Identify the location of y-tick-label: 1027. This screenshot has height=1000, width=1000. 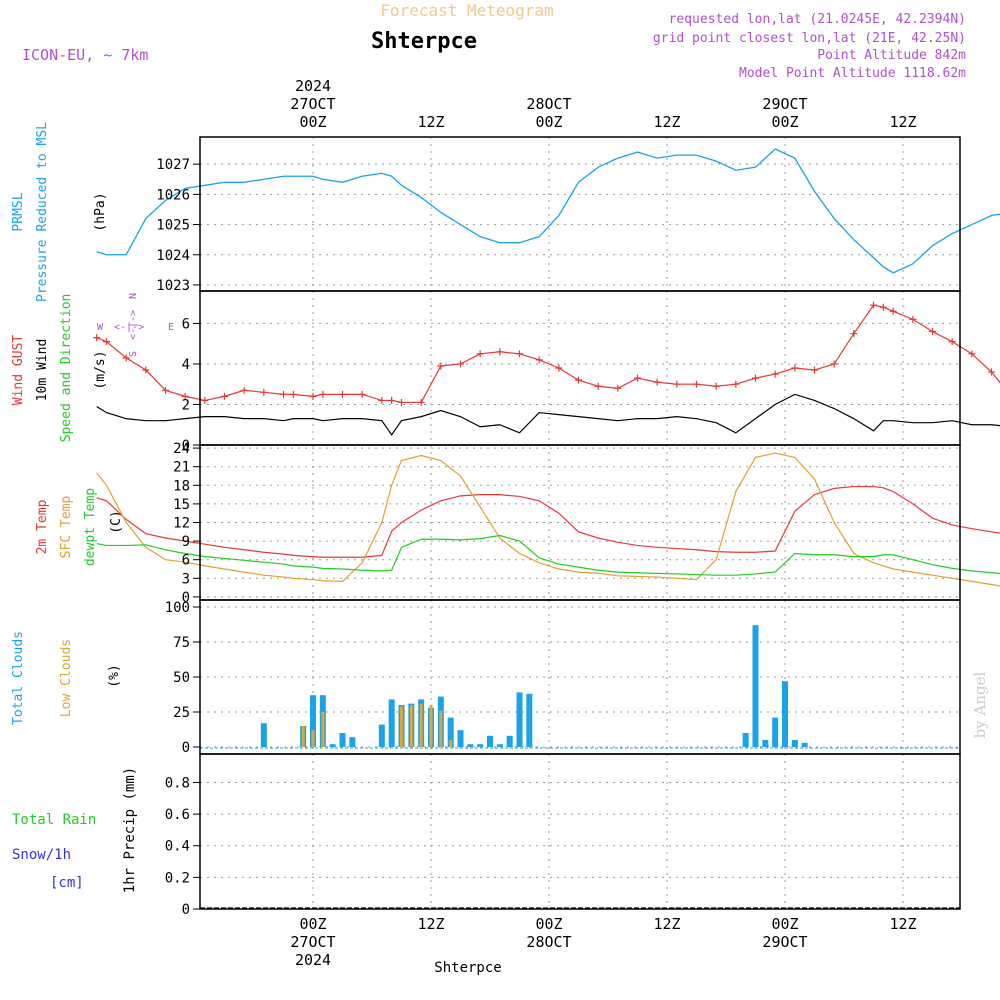
(173, 165).